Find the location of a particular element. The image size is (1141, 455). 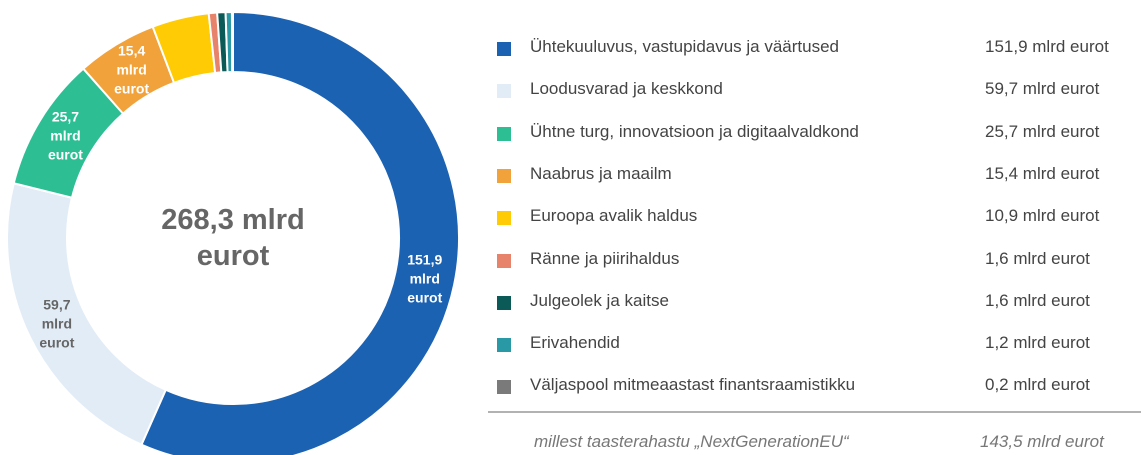

slice-label: 15,4 mlrd eurot is located at coordinates (132, 69).